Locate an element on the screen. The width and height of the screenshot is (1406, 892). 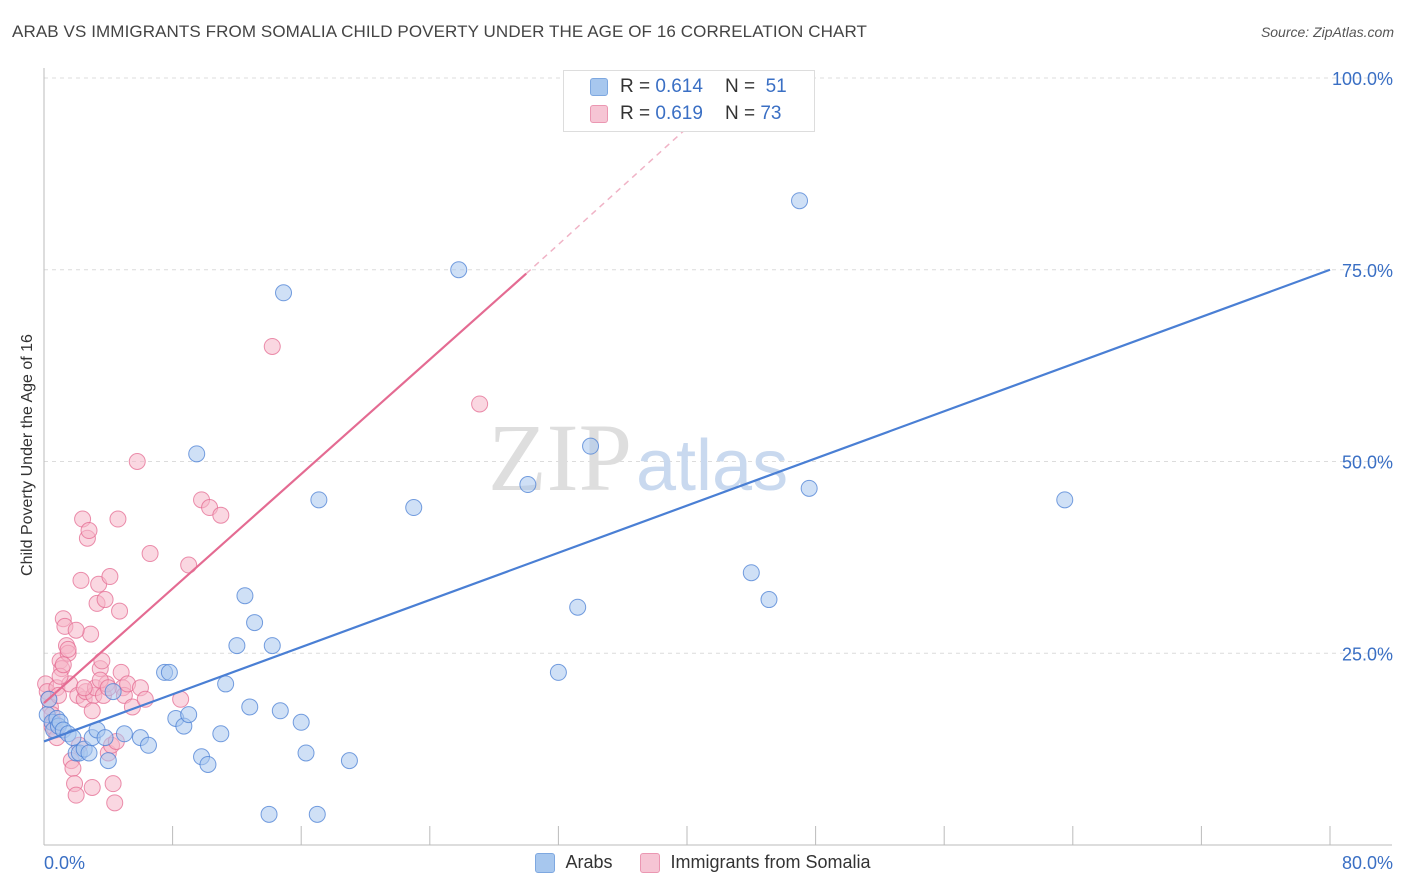
legend-row-arabs: R = 0.614 N = 51 is located at coordinates (688, 87).